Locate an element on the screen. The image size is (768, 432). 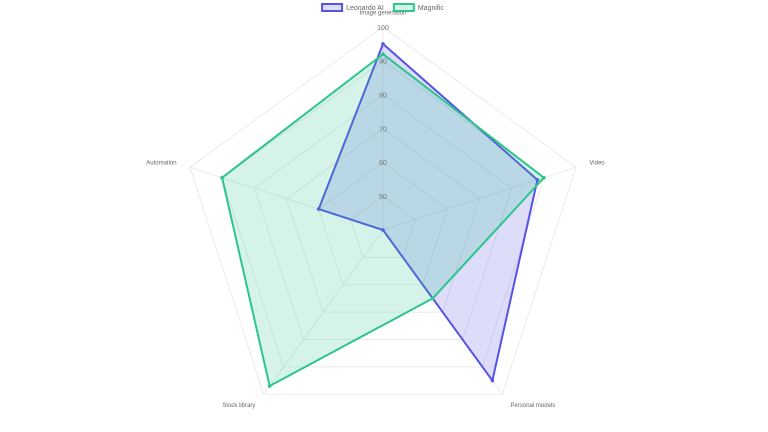
category-label: Automation is located at coordinates (161, 164).